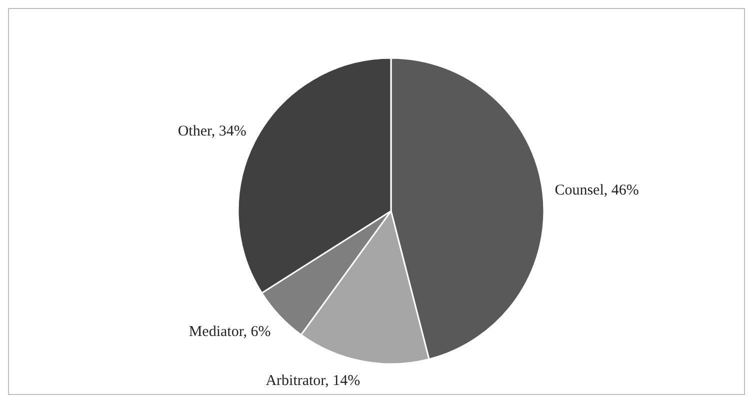 The height and width of the screenshot is (403, 753). Describe the element at coordinates (212, 132) in the screenshot. I see `slice-label: Other, 34%` at that location.